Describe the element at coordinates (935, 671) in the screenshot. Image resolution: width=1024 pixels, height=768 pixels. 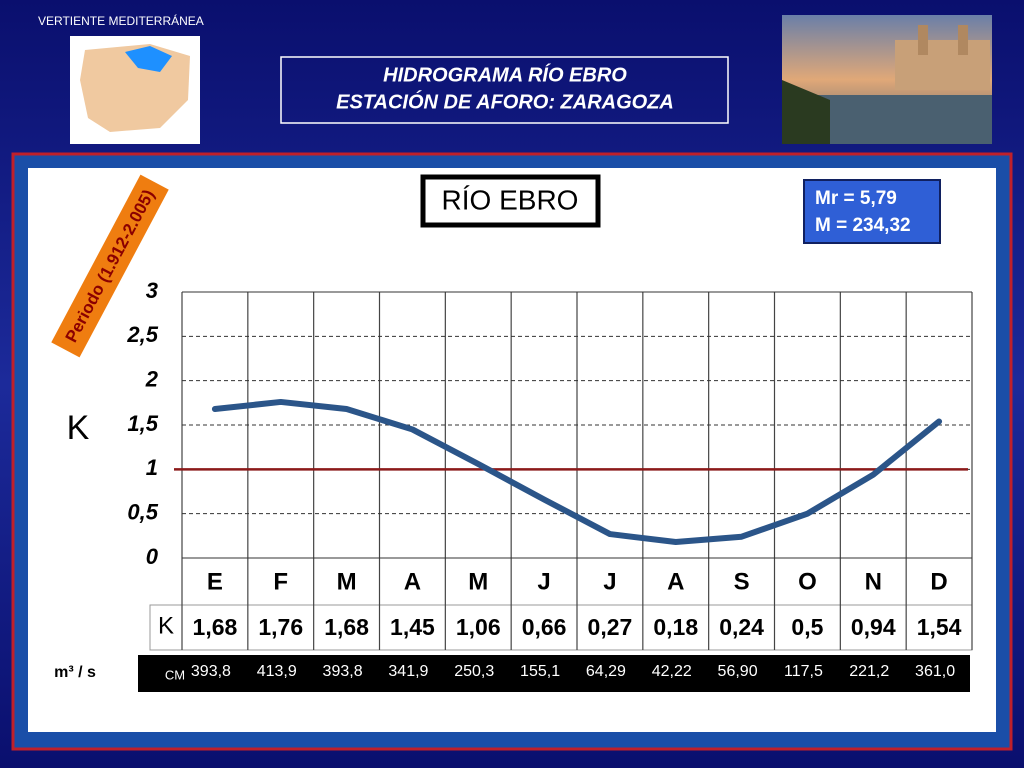
I see `flow-value: 361,0` at that location.